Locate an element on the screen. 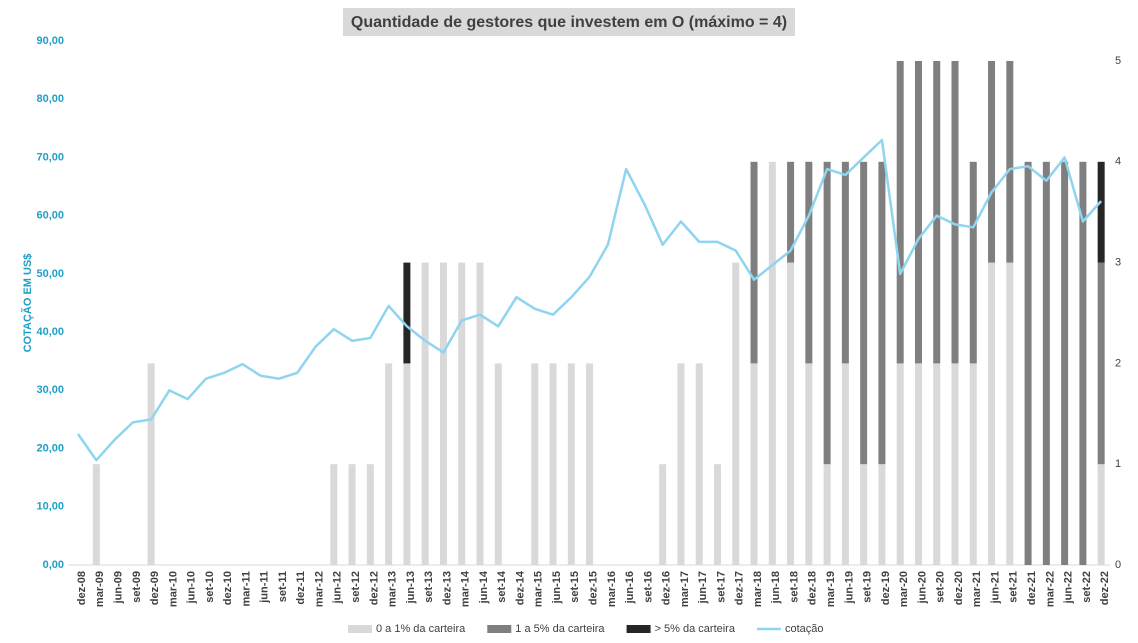 This screenshot has height=643, width=1138. legend-label: 0 a 1% da carteira is located at coordinates (421, 629).